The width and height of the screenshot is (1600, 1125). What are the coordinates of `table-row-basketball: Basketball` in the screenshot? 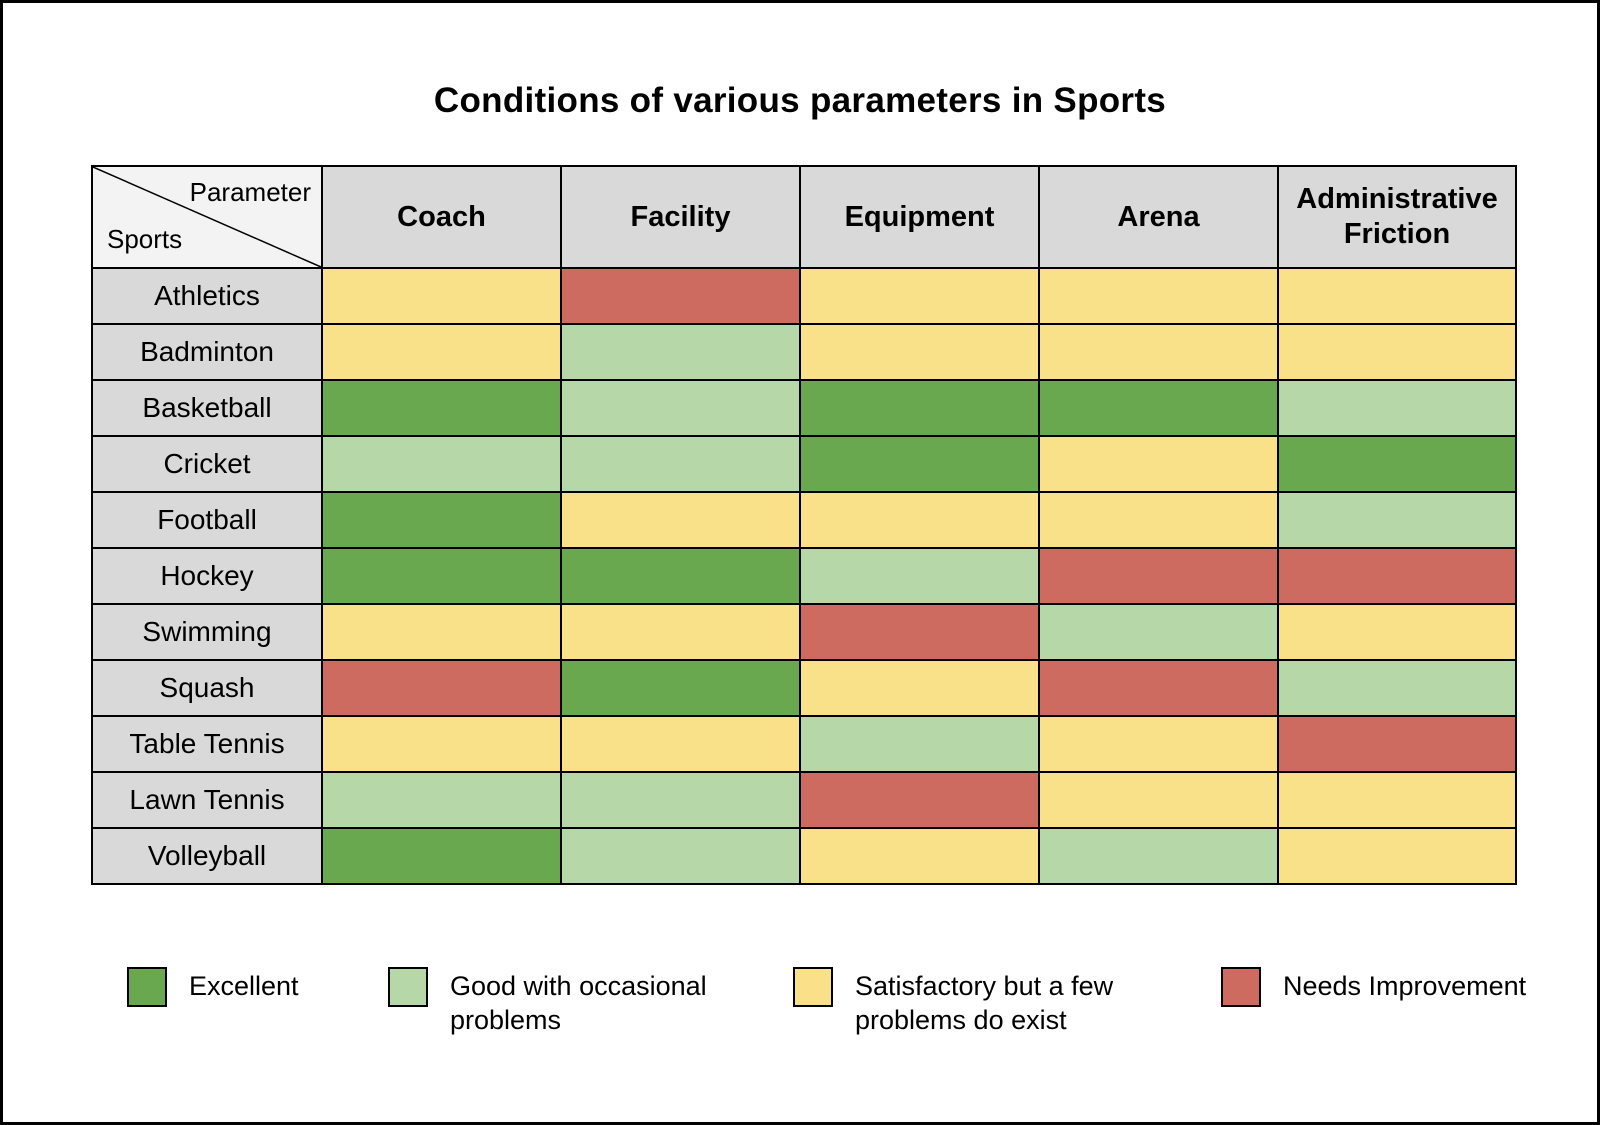 It's located at (804, 408).